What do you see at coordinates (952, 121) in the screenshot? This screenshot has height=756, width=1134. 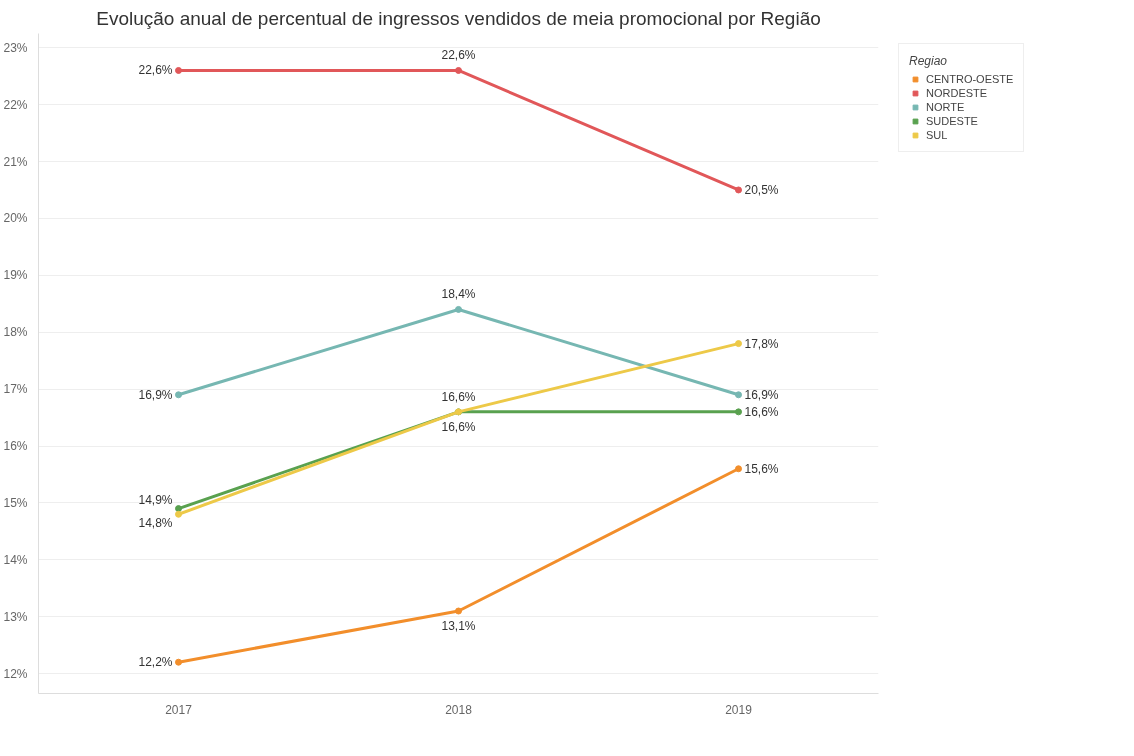 I see `legend-label: SUDESTE` at bounding box center [952, 121].